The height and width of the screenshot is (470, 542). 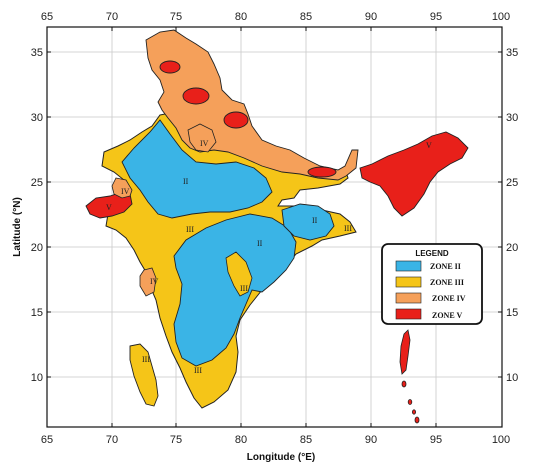 I want to click on top-tick-label-90: 90, so click(x=371, y=17).